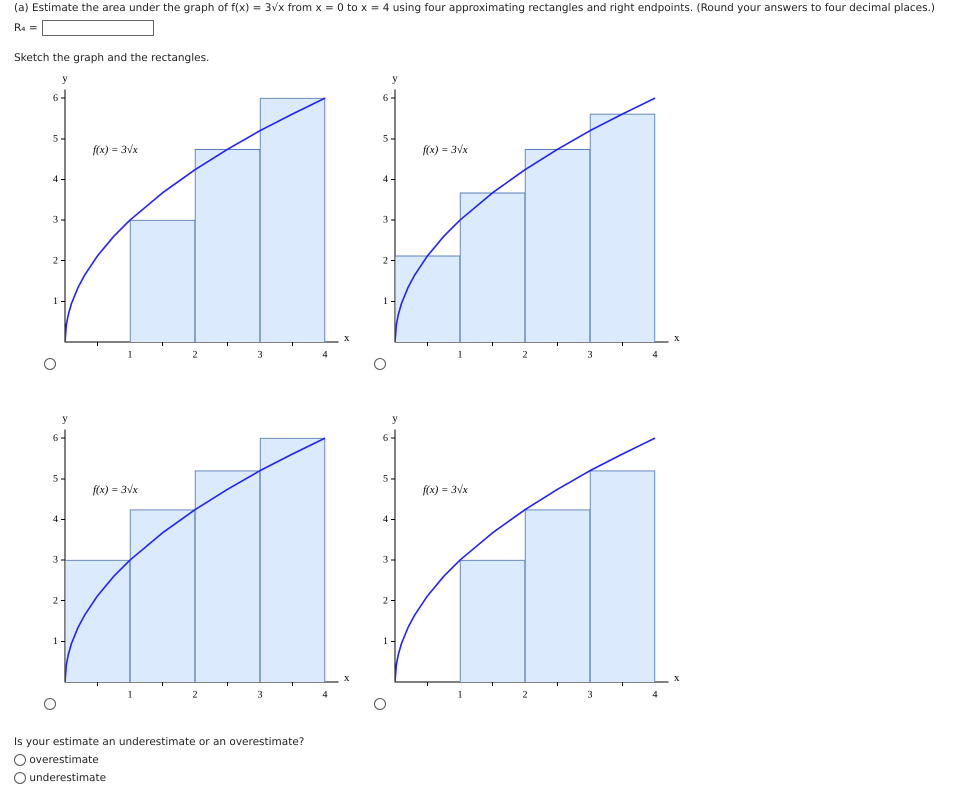 This screenshot has height=796, width=968. What do you see at coordinates (67, 778) in the screenshot?
I see `text: underestimate` at bounding box center [67, 778].